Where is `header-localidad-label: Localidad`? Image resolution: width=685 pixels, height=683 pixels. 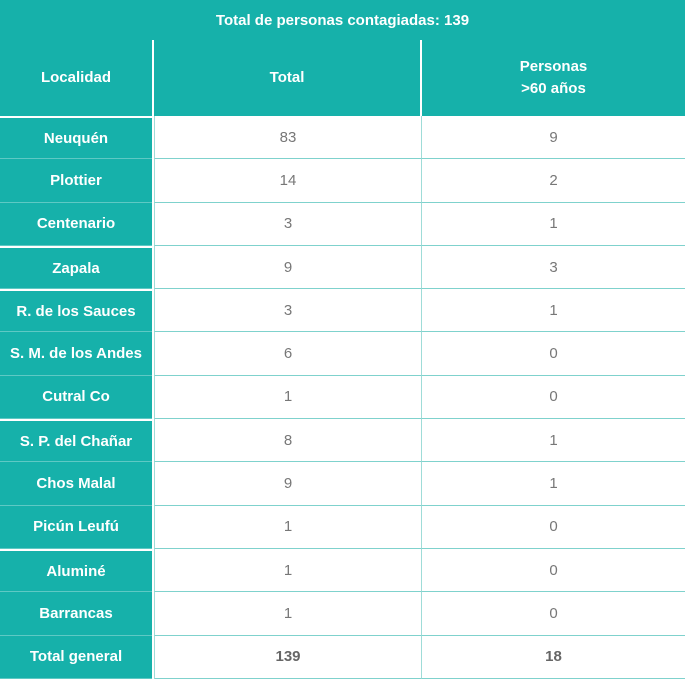 header-localidad-label: Localidad is located at coordinates (75, 77).